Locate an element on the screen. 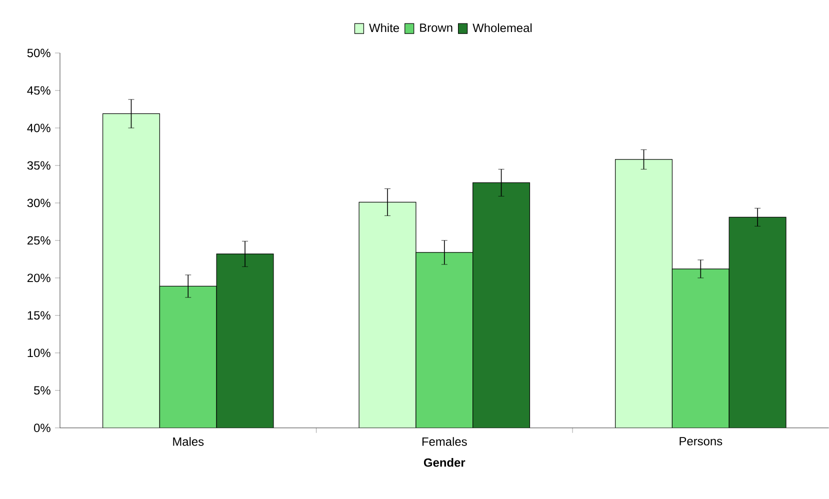  y-tick-label: 15% is located at coordinates (39, 315).